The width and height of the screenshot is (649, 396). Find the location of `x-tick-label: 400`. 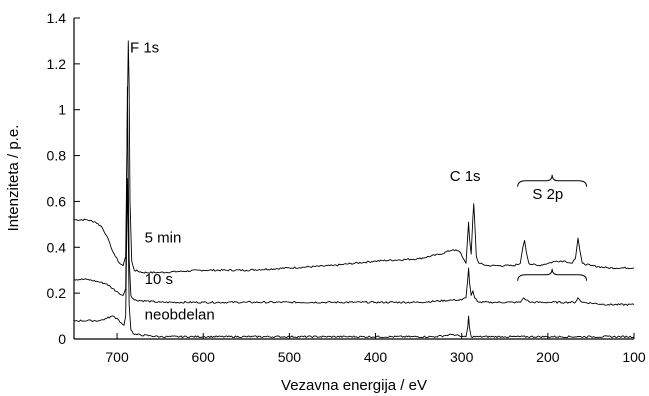

x-tick-label: 400 is located at coordinates (376, 357).